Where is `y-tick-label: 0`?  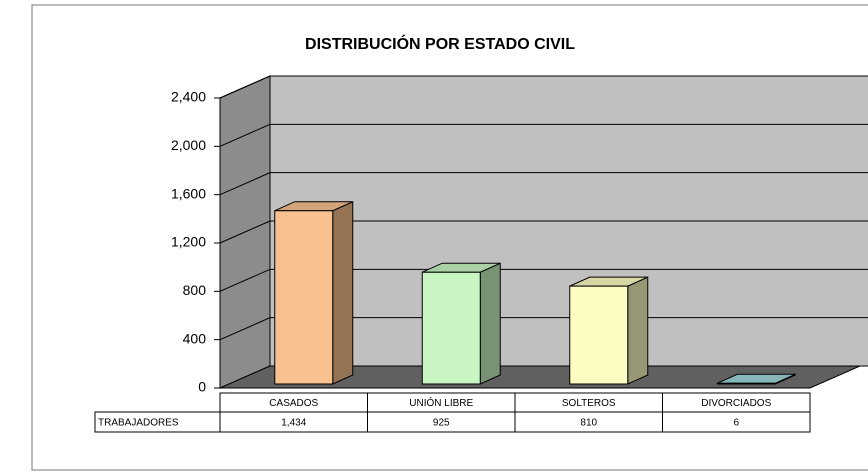 y-tick-label: 0 is located at coordinates (202, 387).